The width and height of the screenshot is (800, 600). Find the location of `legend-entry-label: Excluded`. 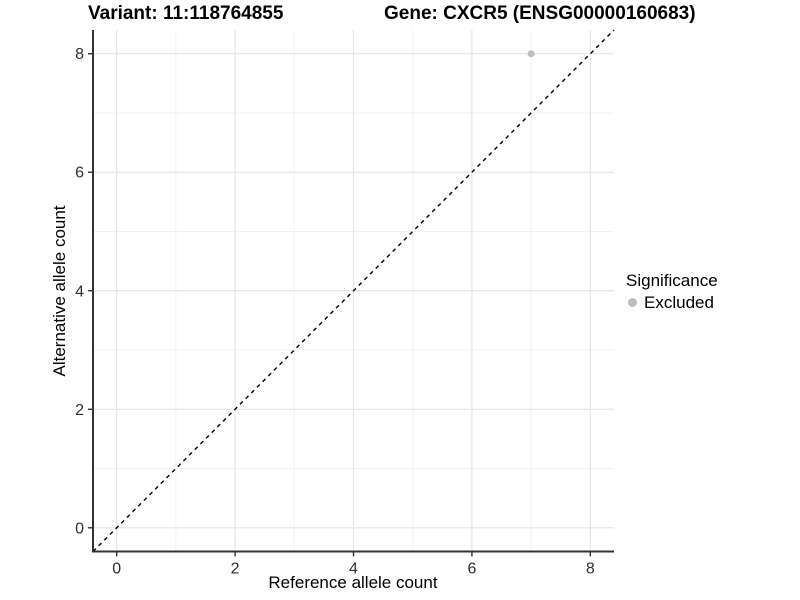

legend-entry-label: Excluded is located at coordinates (679, 302).